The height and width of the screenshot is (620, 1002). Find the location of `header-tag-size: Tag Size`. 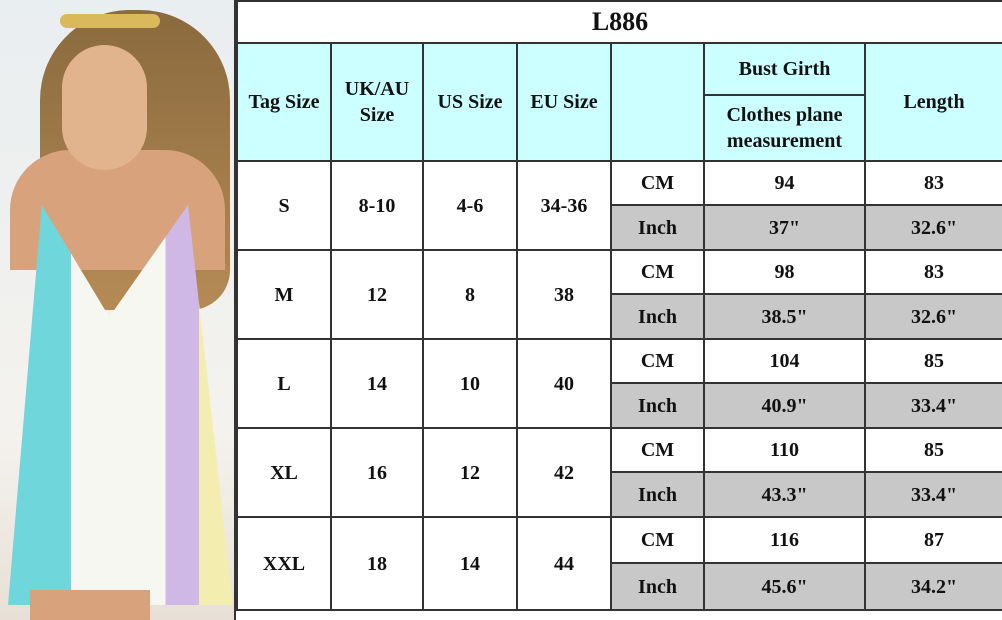

header-tag-size: Tag Size is located at coordinates (284, 102).